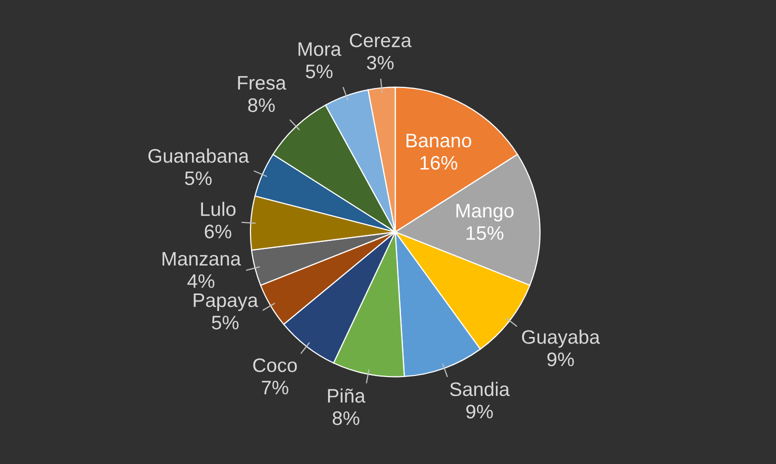 The height and width of the screenshot is (464, 776). What do you see at coordinates (380, 63) in the screenshot?
I see `data-label: 3%` at bounding box center [380, 63].